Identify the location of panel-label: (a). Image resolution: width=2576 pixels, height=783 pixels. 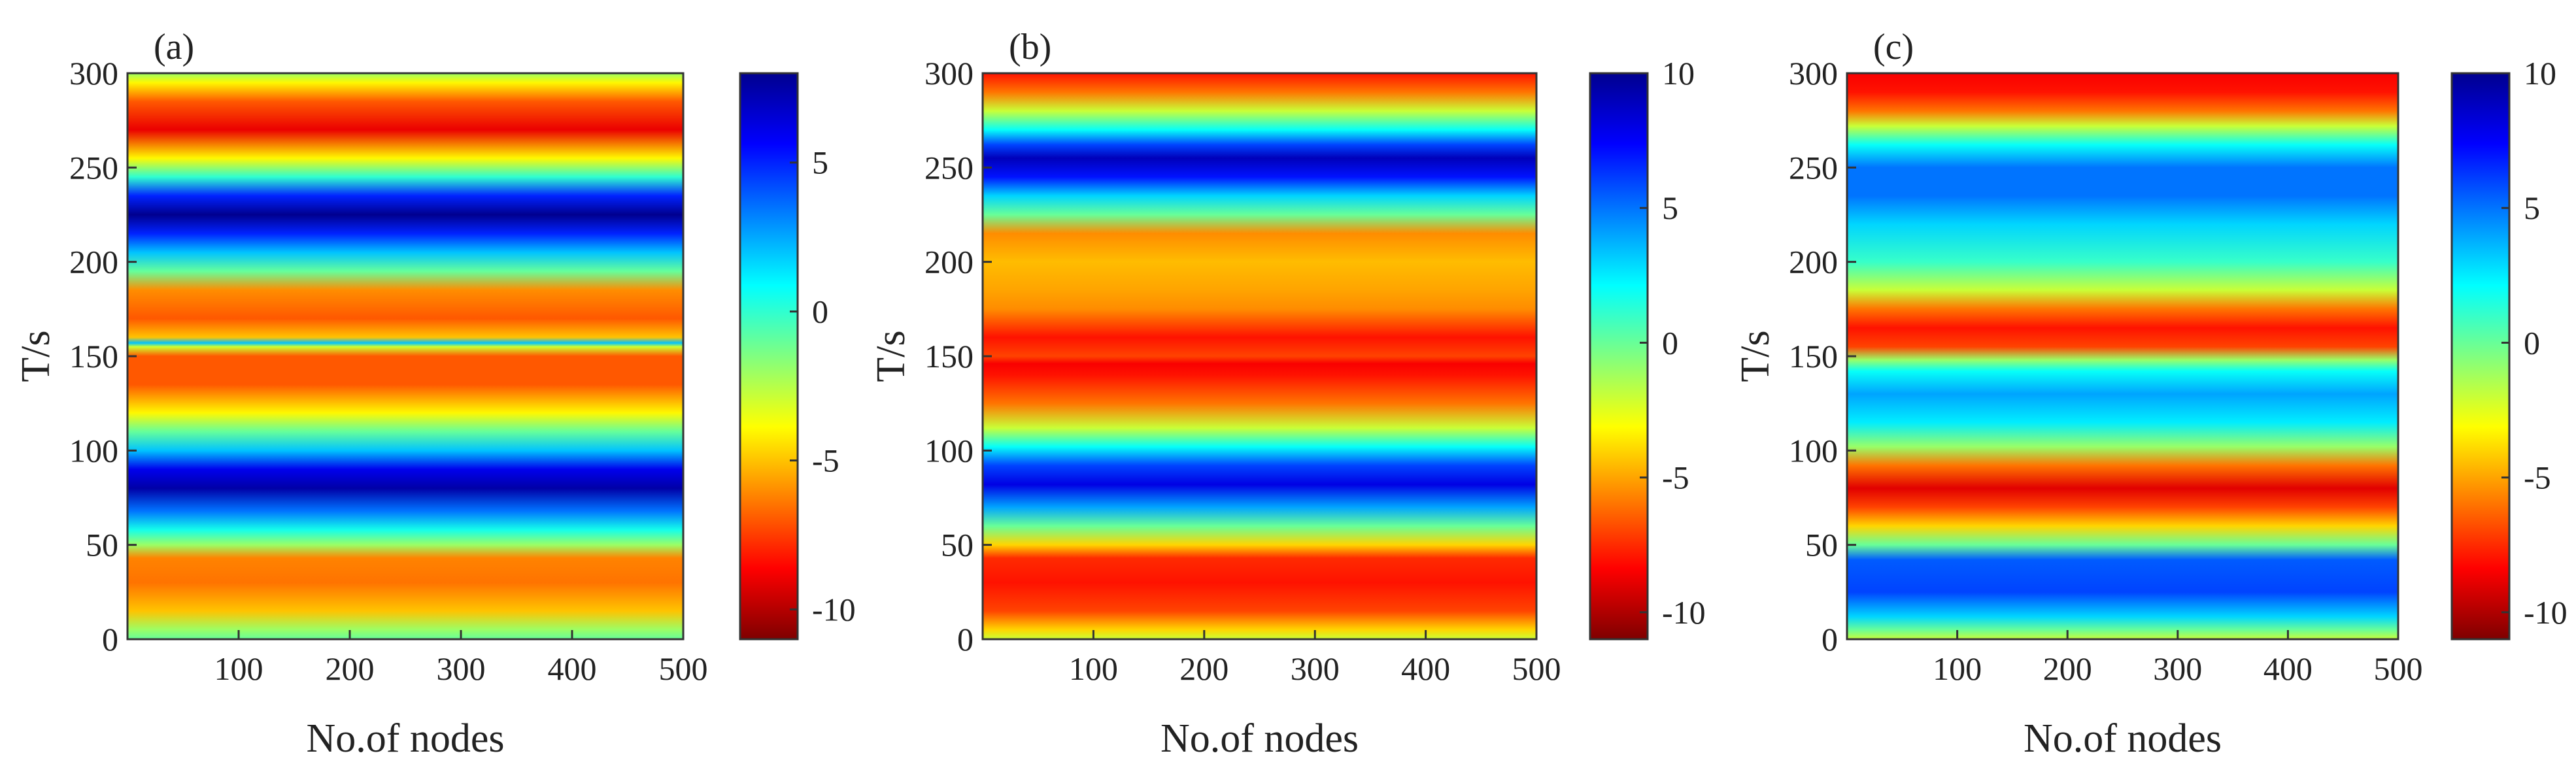
(174, 47).